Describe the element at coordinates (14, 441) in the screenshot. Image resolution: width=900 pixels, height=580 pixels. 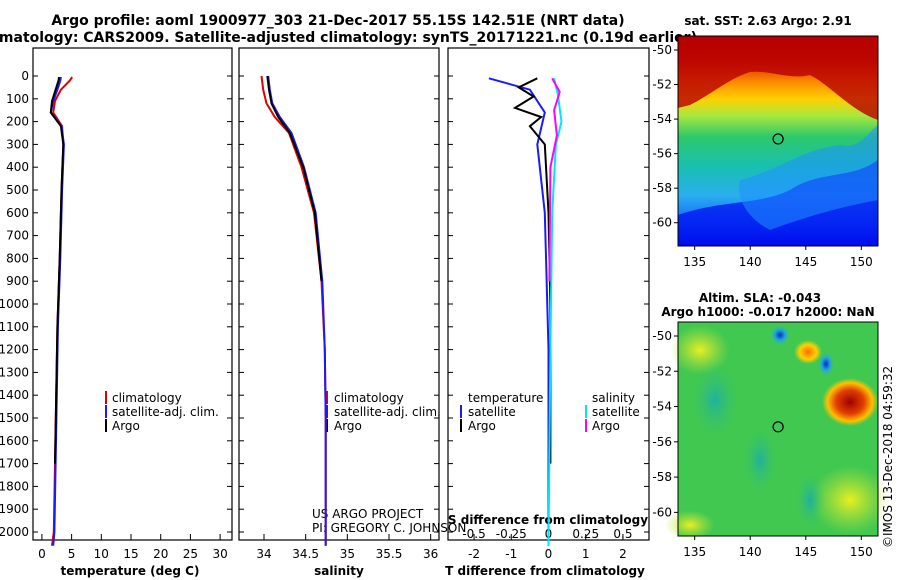
I see `depth-tick-label: 1600` at that location.